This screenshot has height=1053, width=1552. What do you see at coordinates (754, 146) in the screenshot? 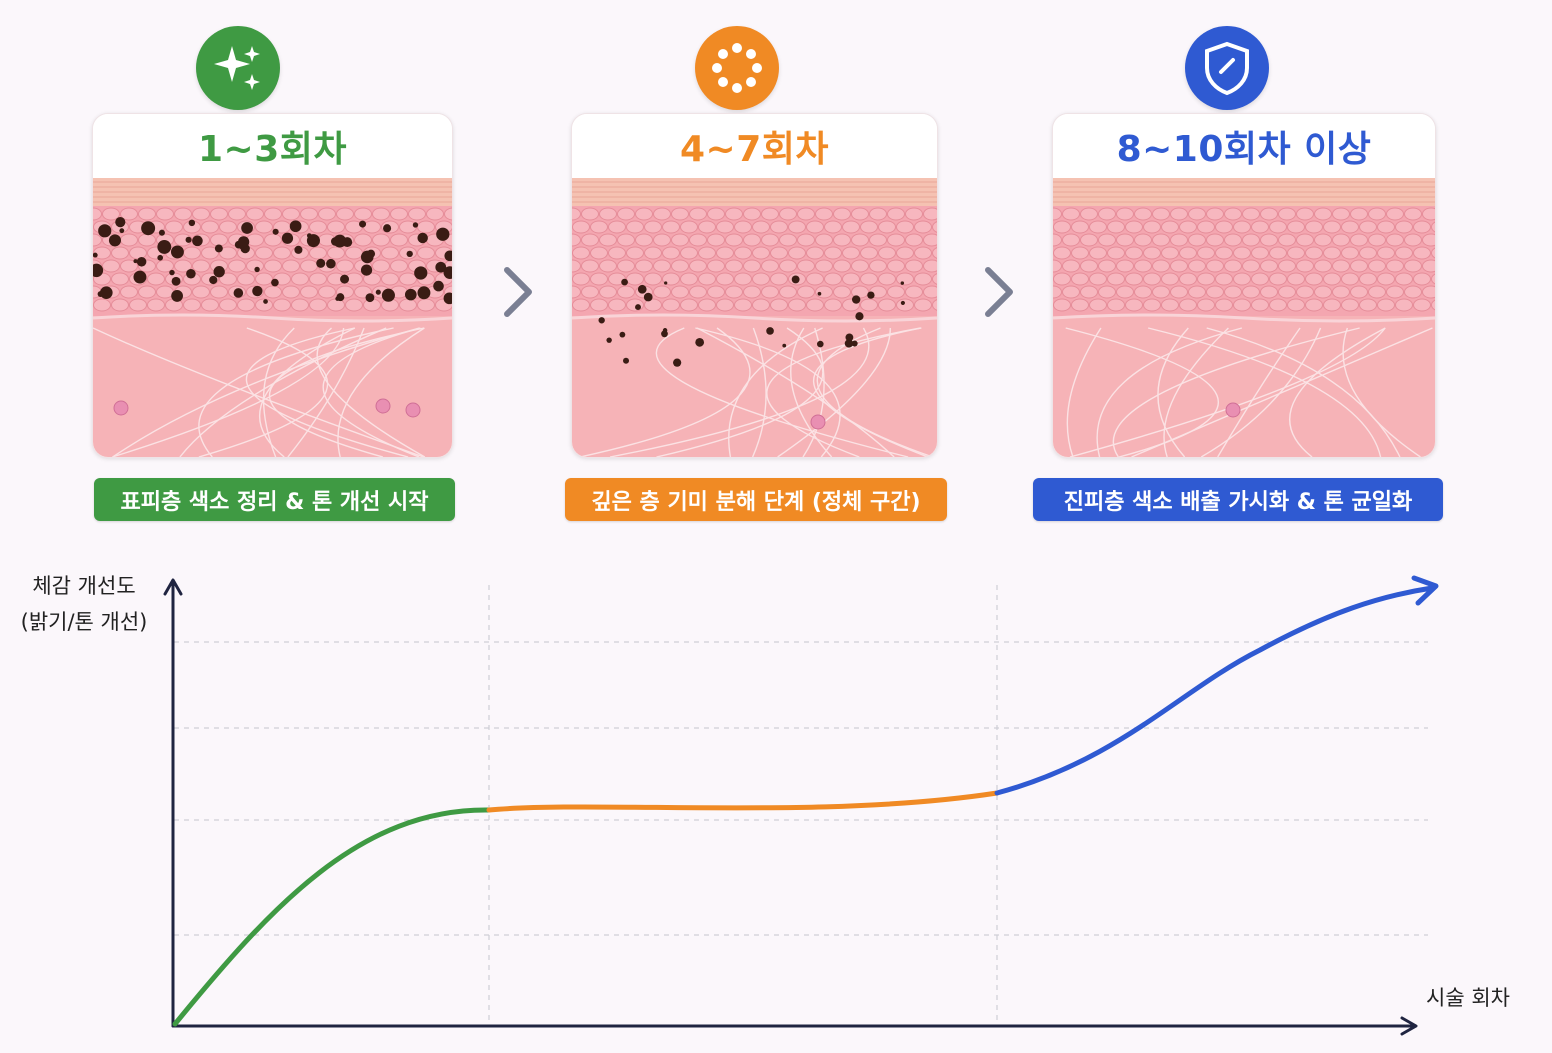
I see `stage-2-title: 4~7회차` at bounding box center [754, 146].